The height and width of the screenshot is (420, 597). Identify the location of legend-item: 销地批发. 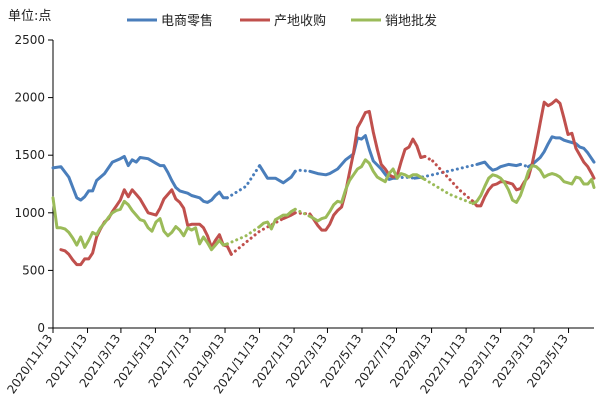
(394, 21).